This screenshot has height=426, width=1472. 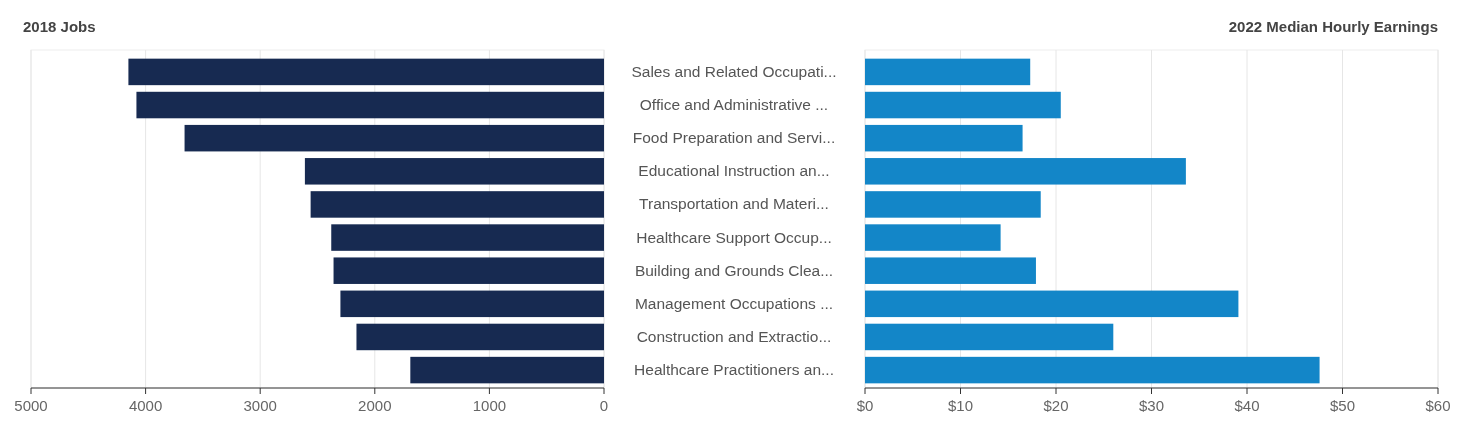 I want to click on chart-title: 2022 Median Hourly Earnings, so click(x=1333, y=26).